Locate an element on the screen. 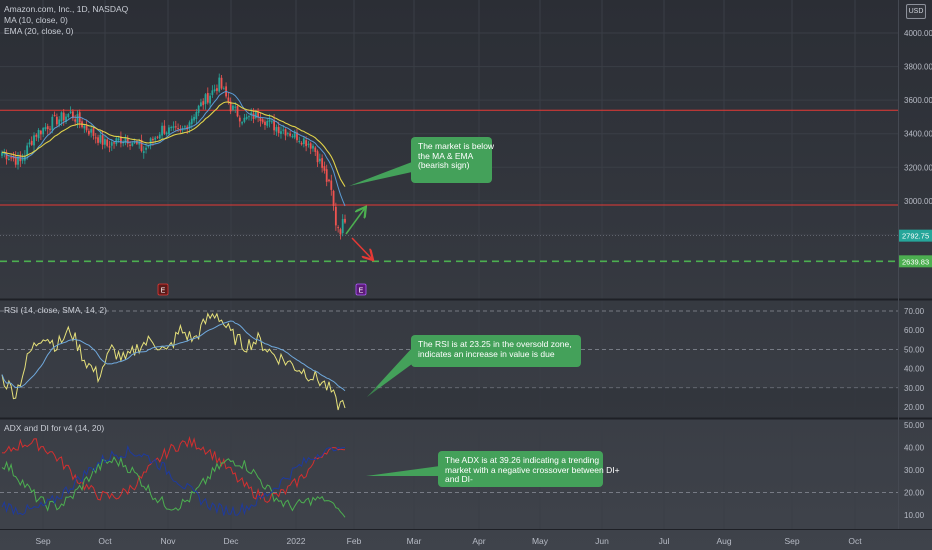 The height and width of the screenshot is (550, 932). time-axis-tick-label: Sep is located at coordinates (42, 541).